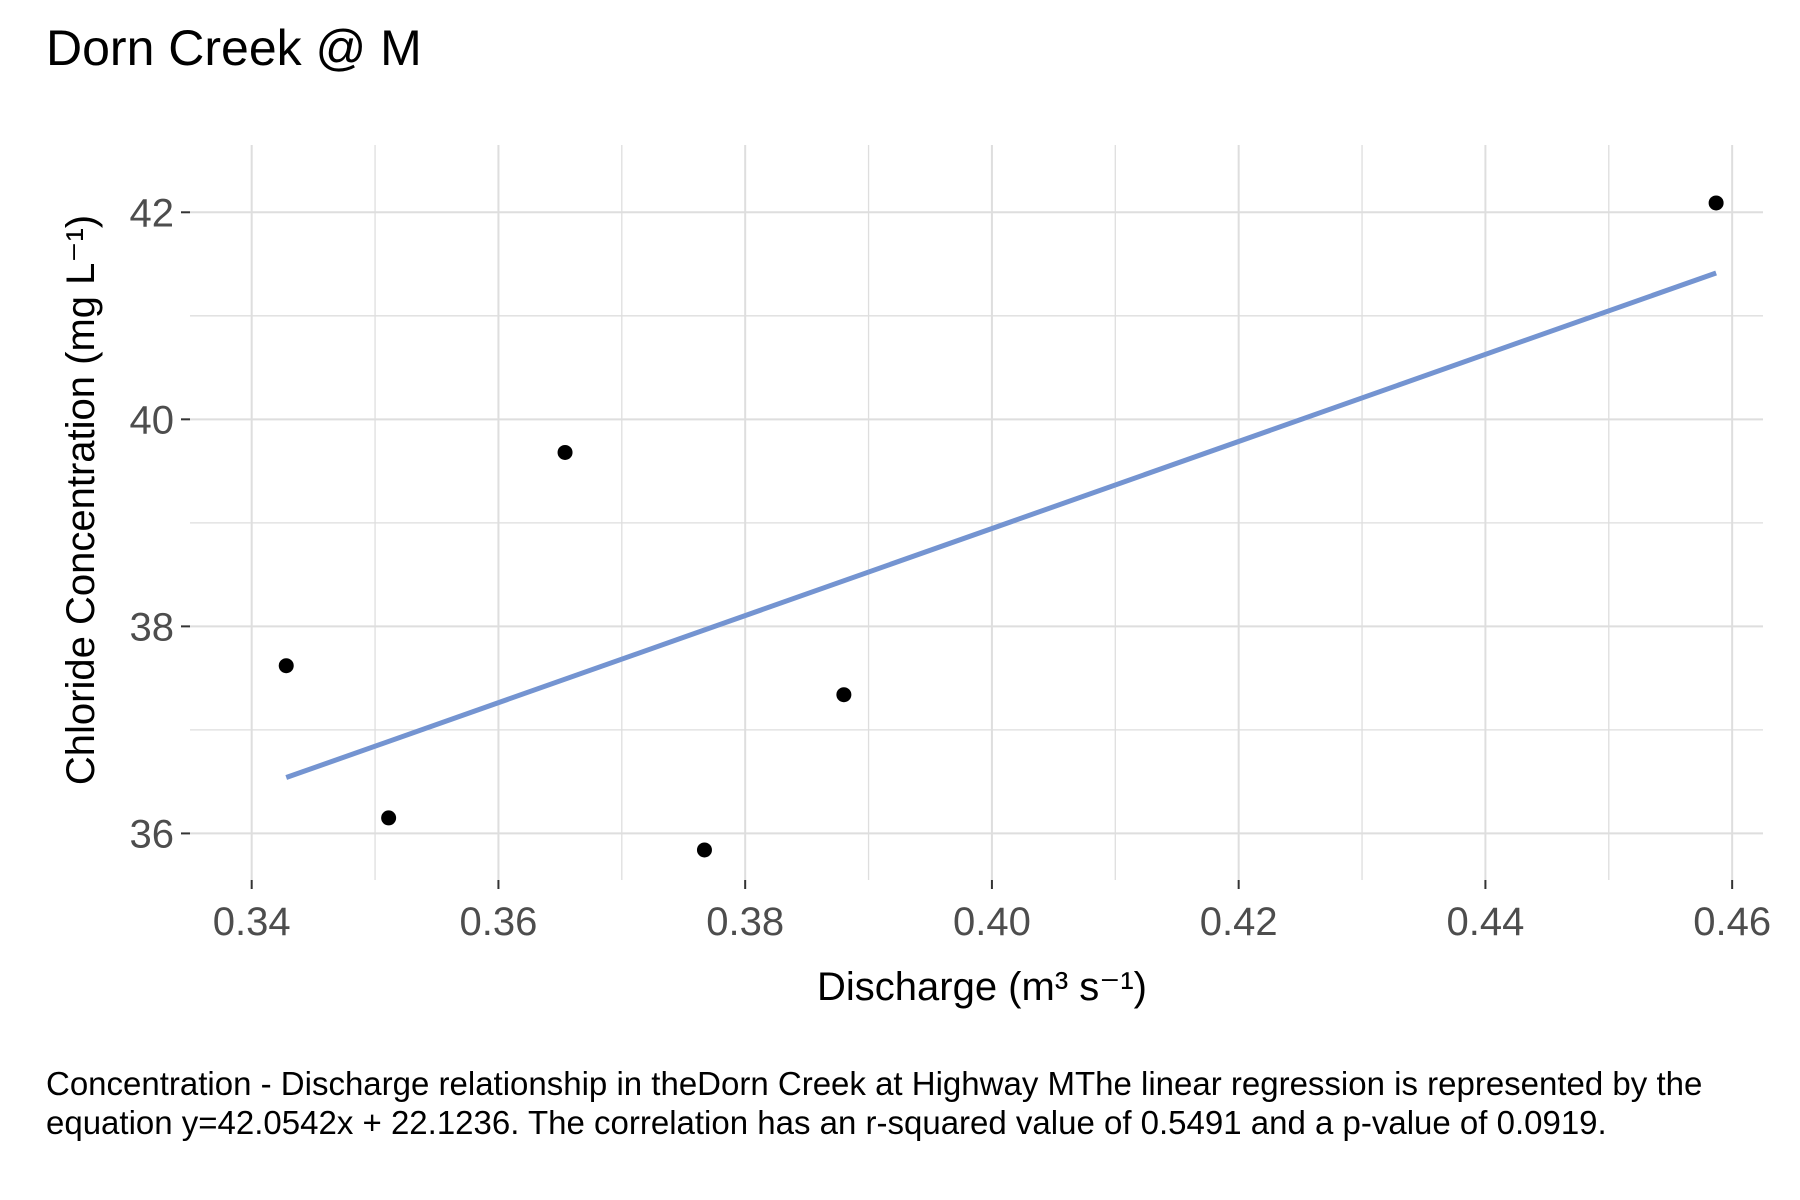 The image size is (1800, 1200). What do you see at coordinates (745, 922) in the screenshot?
I see `x-tick-label: 0.38` at bounding box center [745, 922].